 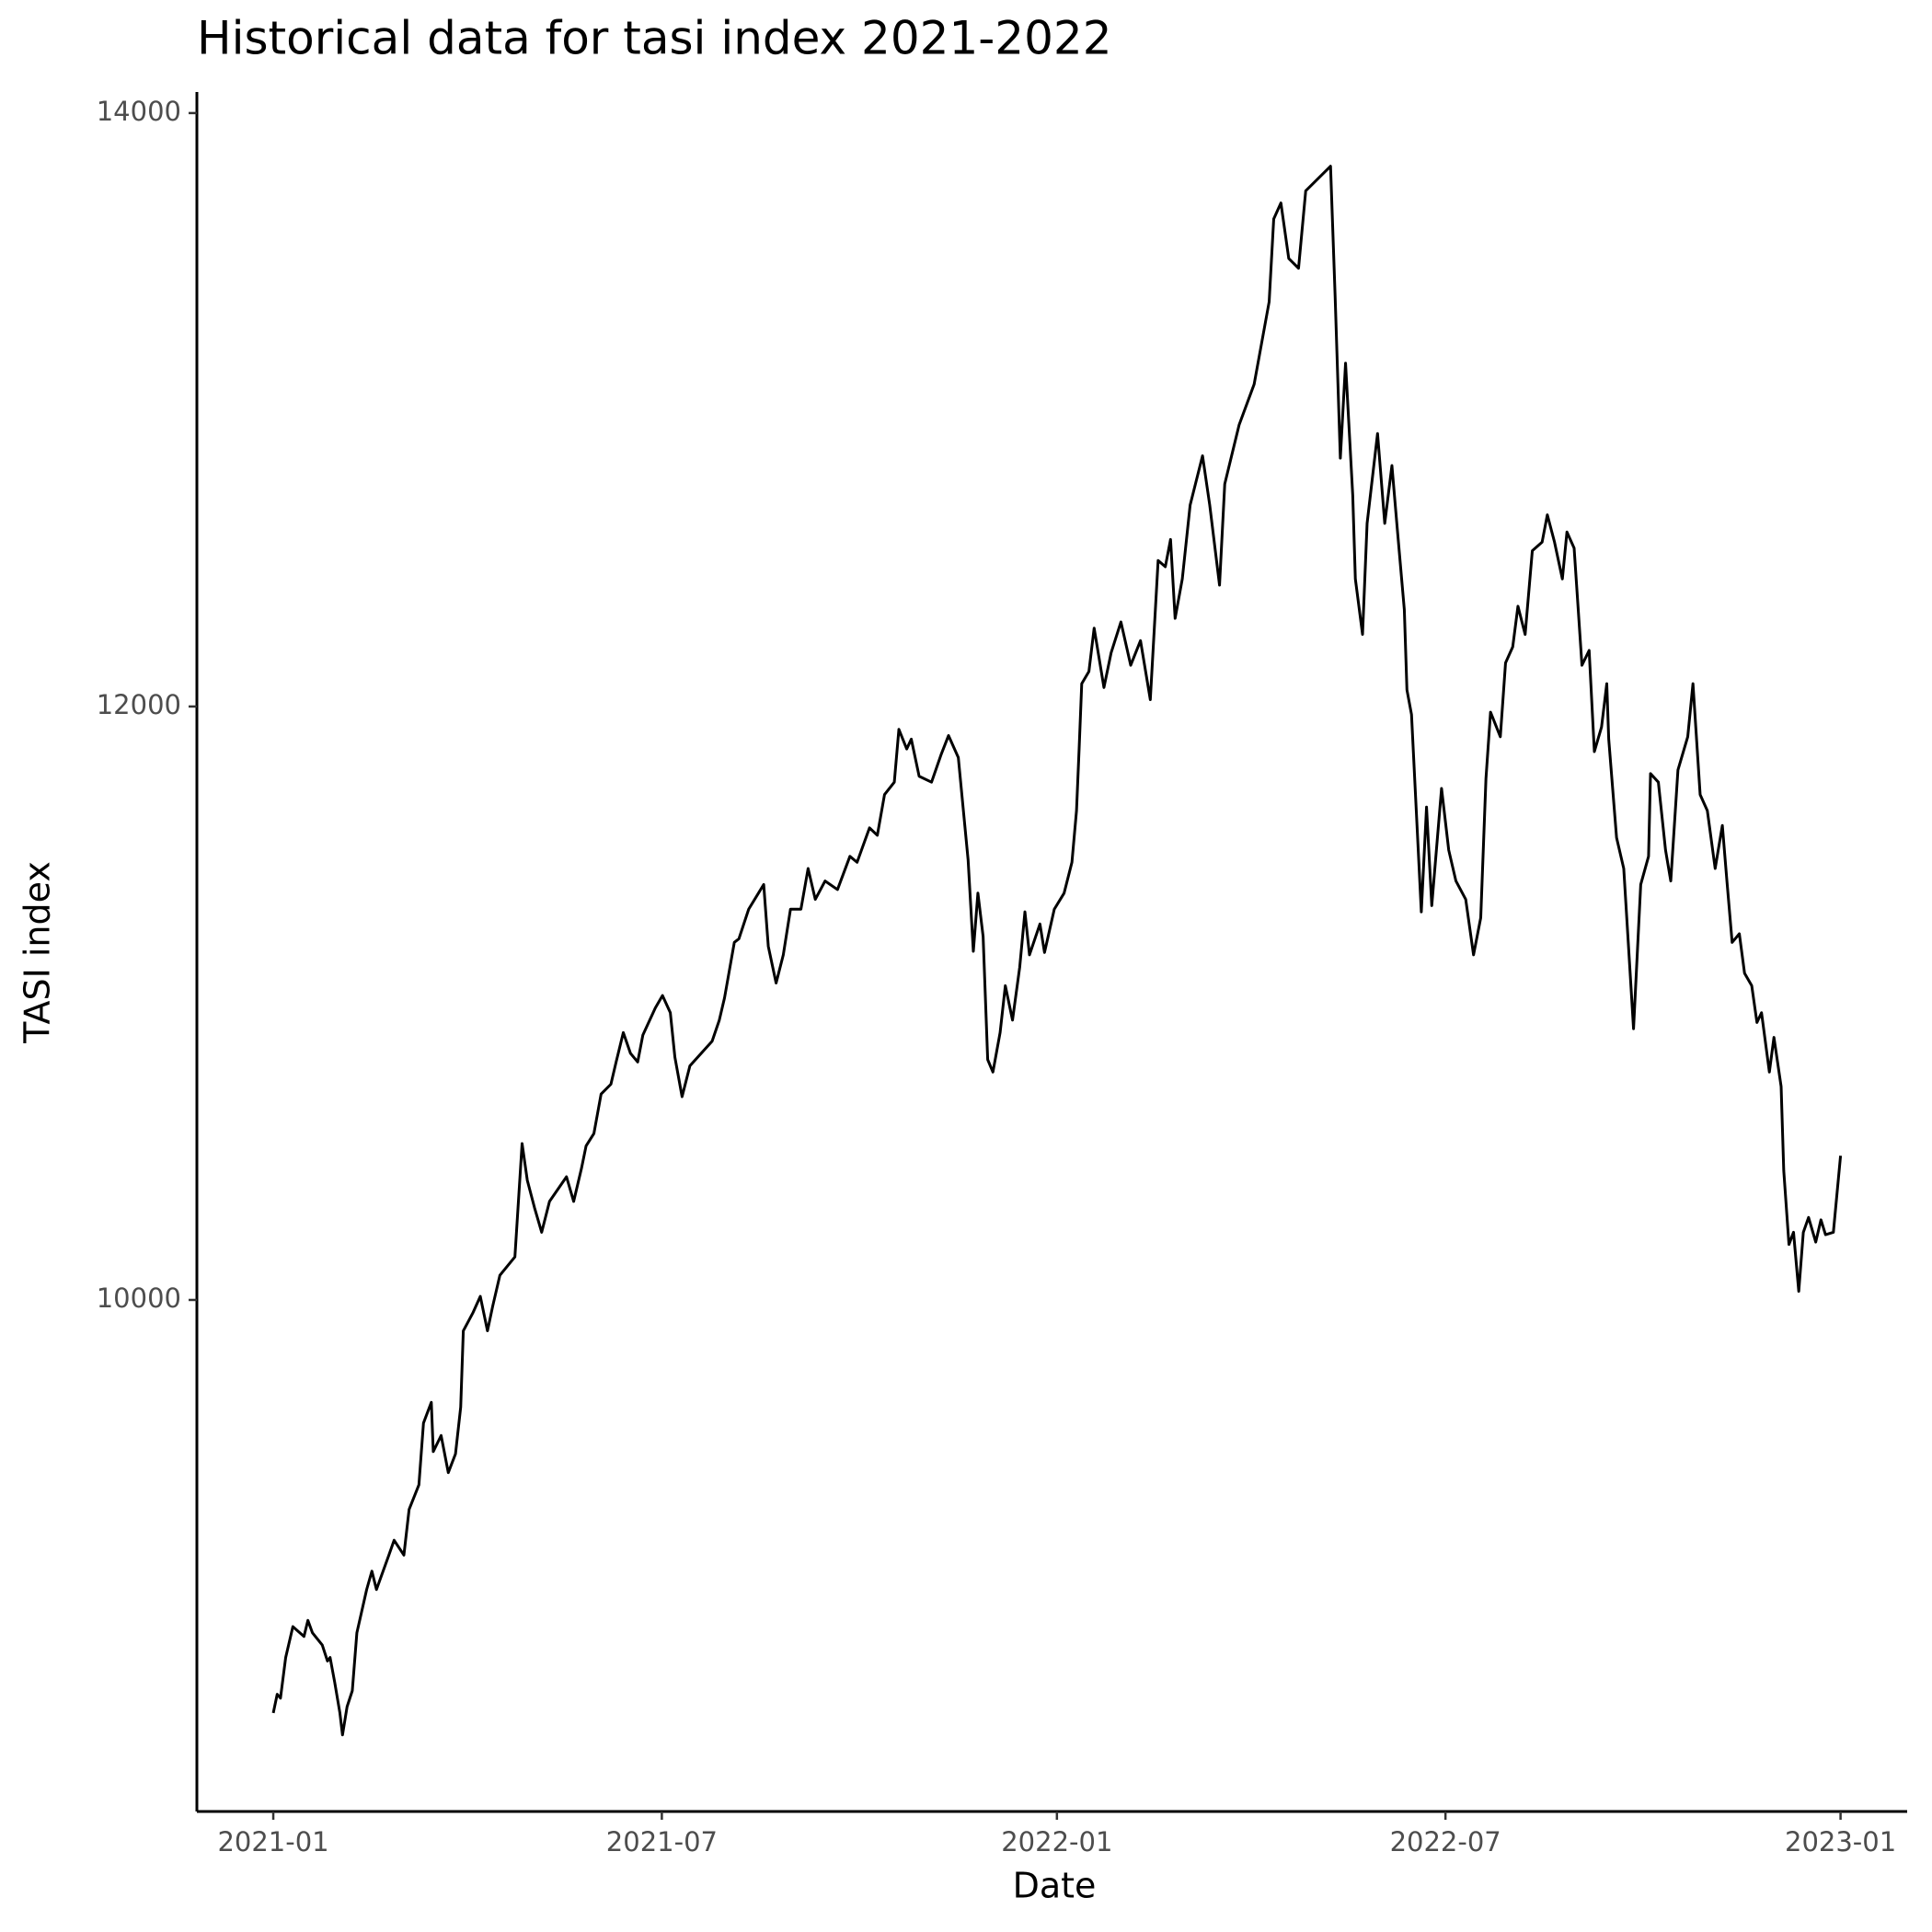 What do you see at coordinates (37, 952) in the screenshot?
I see `y-axis-title: TASI index` at bounding box center [37, 952].